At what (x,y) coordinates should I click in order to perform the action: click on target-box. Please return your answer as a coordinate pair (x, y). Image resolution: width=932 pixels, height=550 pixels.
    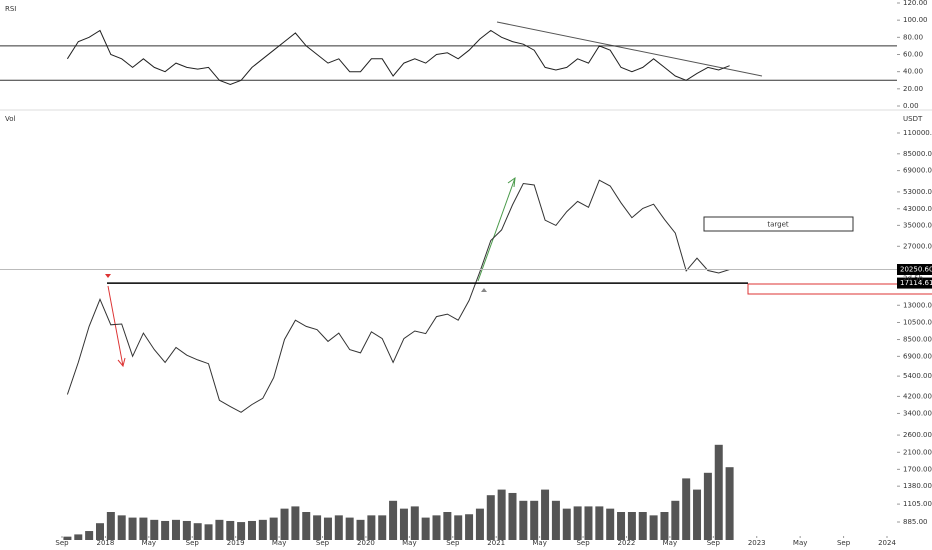
    Looking at the image, I should click on (778, 224).